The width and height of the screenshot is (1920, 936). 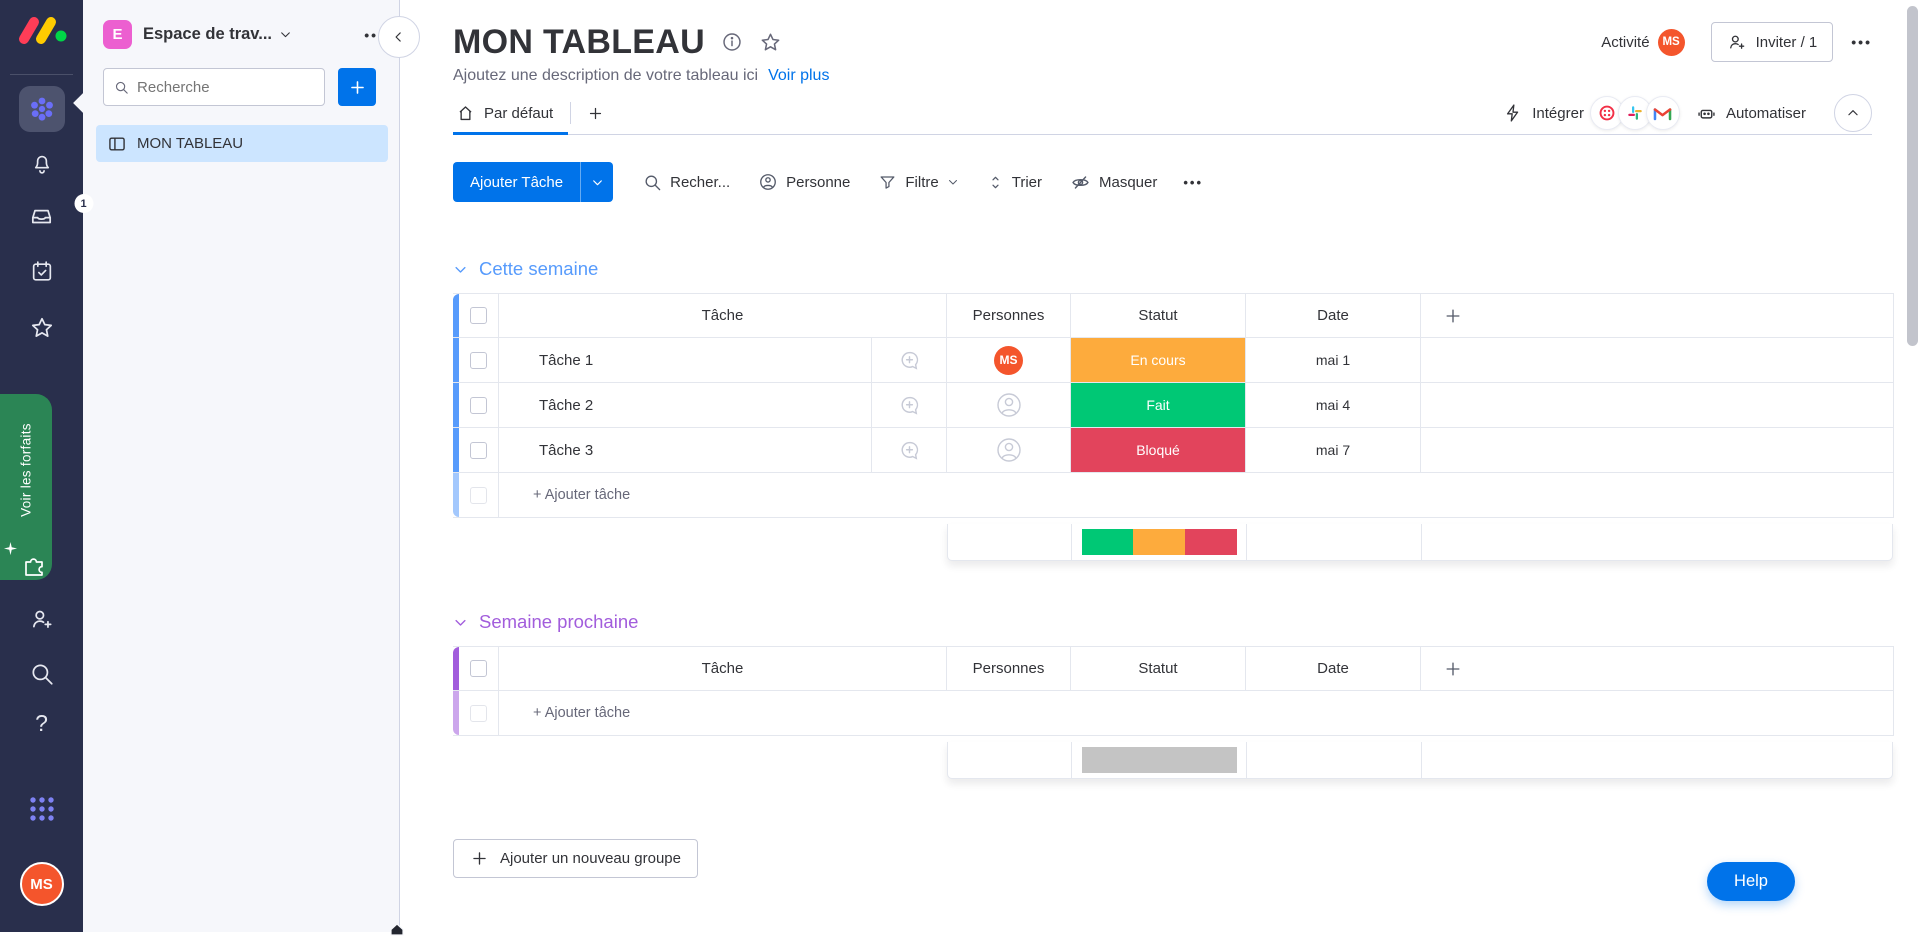 What do you see at coordinates (42, 809) in the screenshot?
I see `apps-grid-button` at bounding box center [42, 809].